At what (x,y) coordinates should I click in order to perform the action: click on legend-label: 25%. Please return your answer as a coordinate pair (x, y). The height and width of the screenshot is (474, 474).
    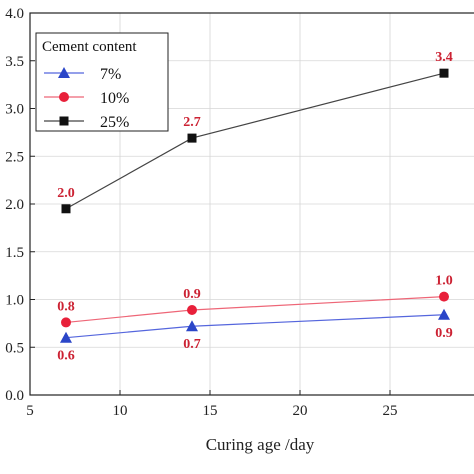
    Looking at the image, I should click on (114, 122).